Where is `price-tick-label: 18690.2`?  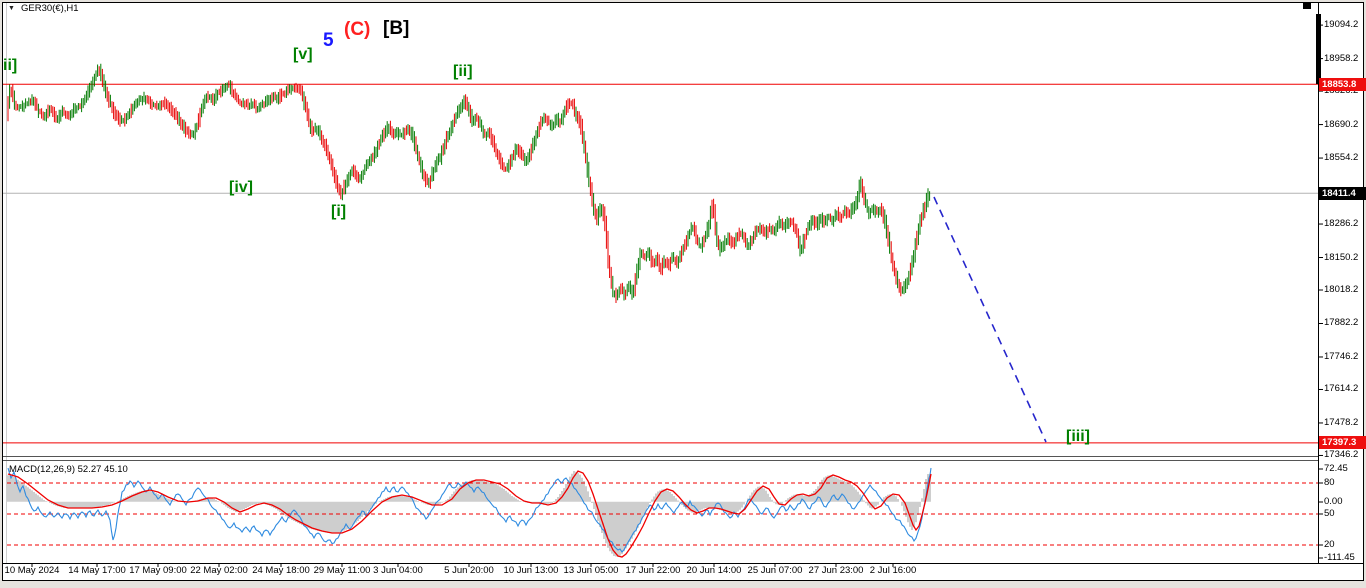
price-tick-label: 18690.2 is located at coordinates (1341, 124).